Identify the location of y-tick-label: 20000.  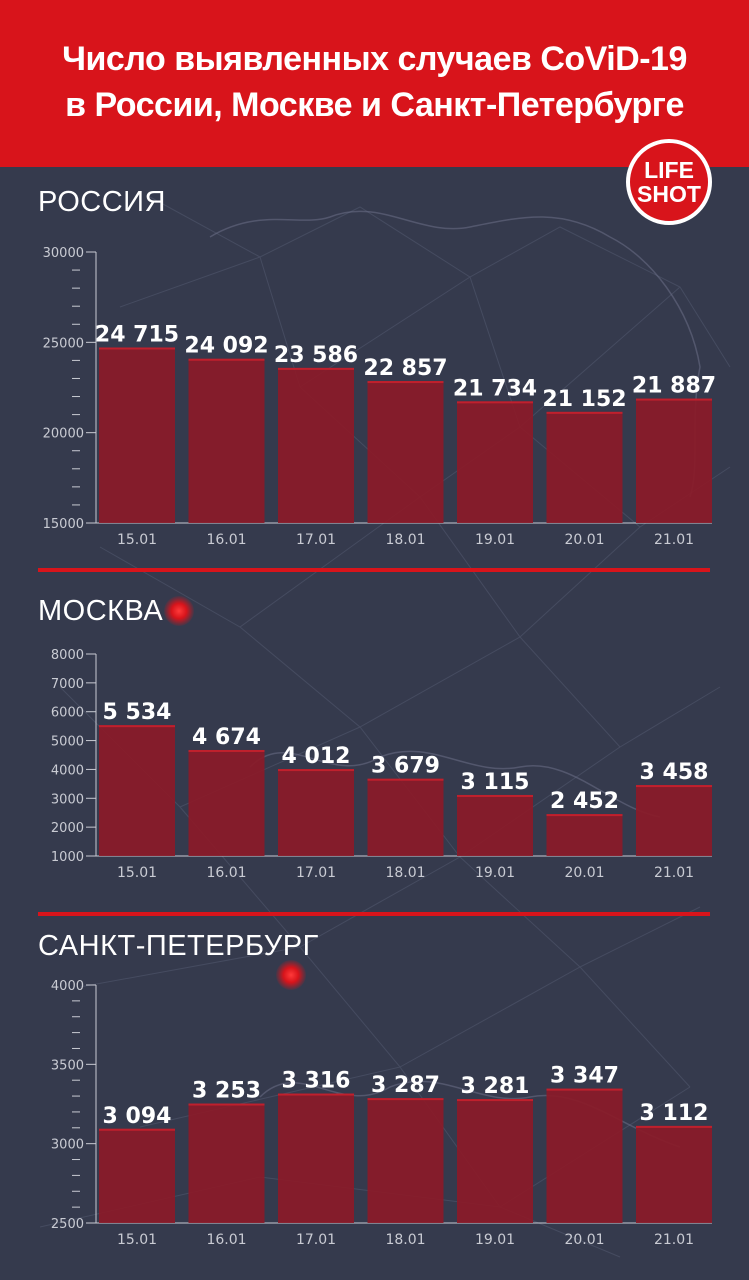
(63, 434).